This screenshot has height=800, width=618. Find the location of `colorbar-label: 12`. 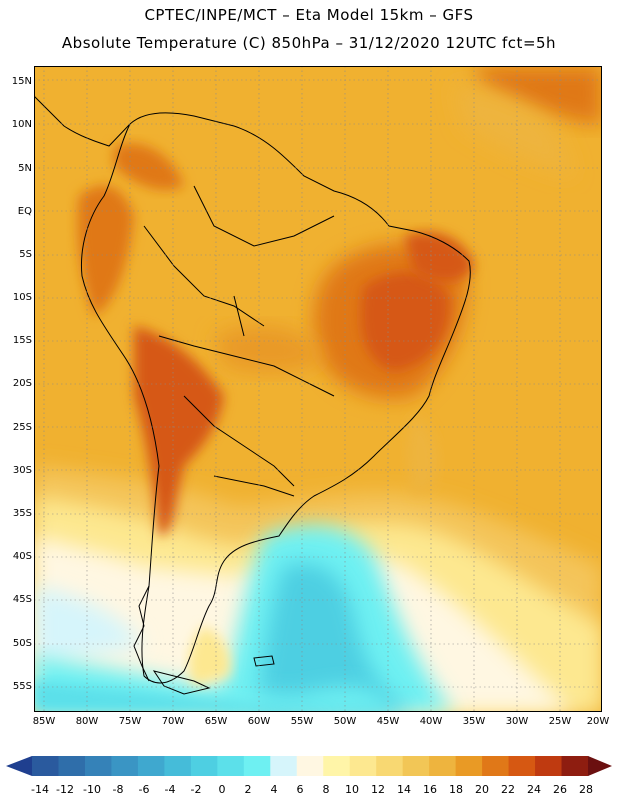

colorbar-label: 12 is located at coordinates (378, 789).